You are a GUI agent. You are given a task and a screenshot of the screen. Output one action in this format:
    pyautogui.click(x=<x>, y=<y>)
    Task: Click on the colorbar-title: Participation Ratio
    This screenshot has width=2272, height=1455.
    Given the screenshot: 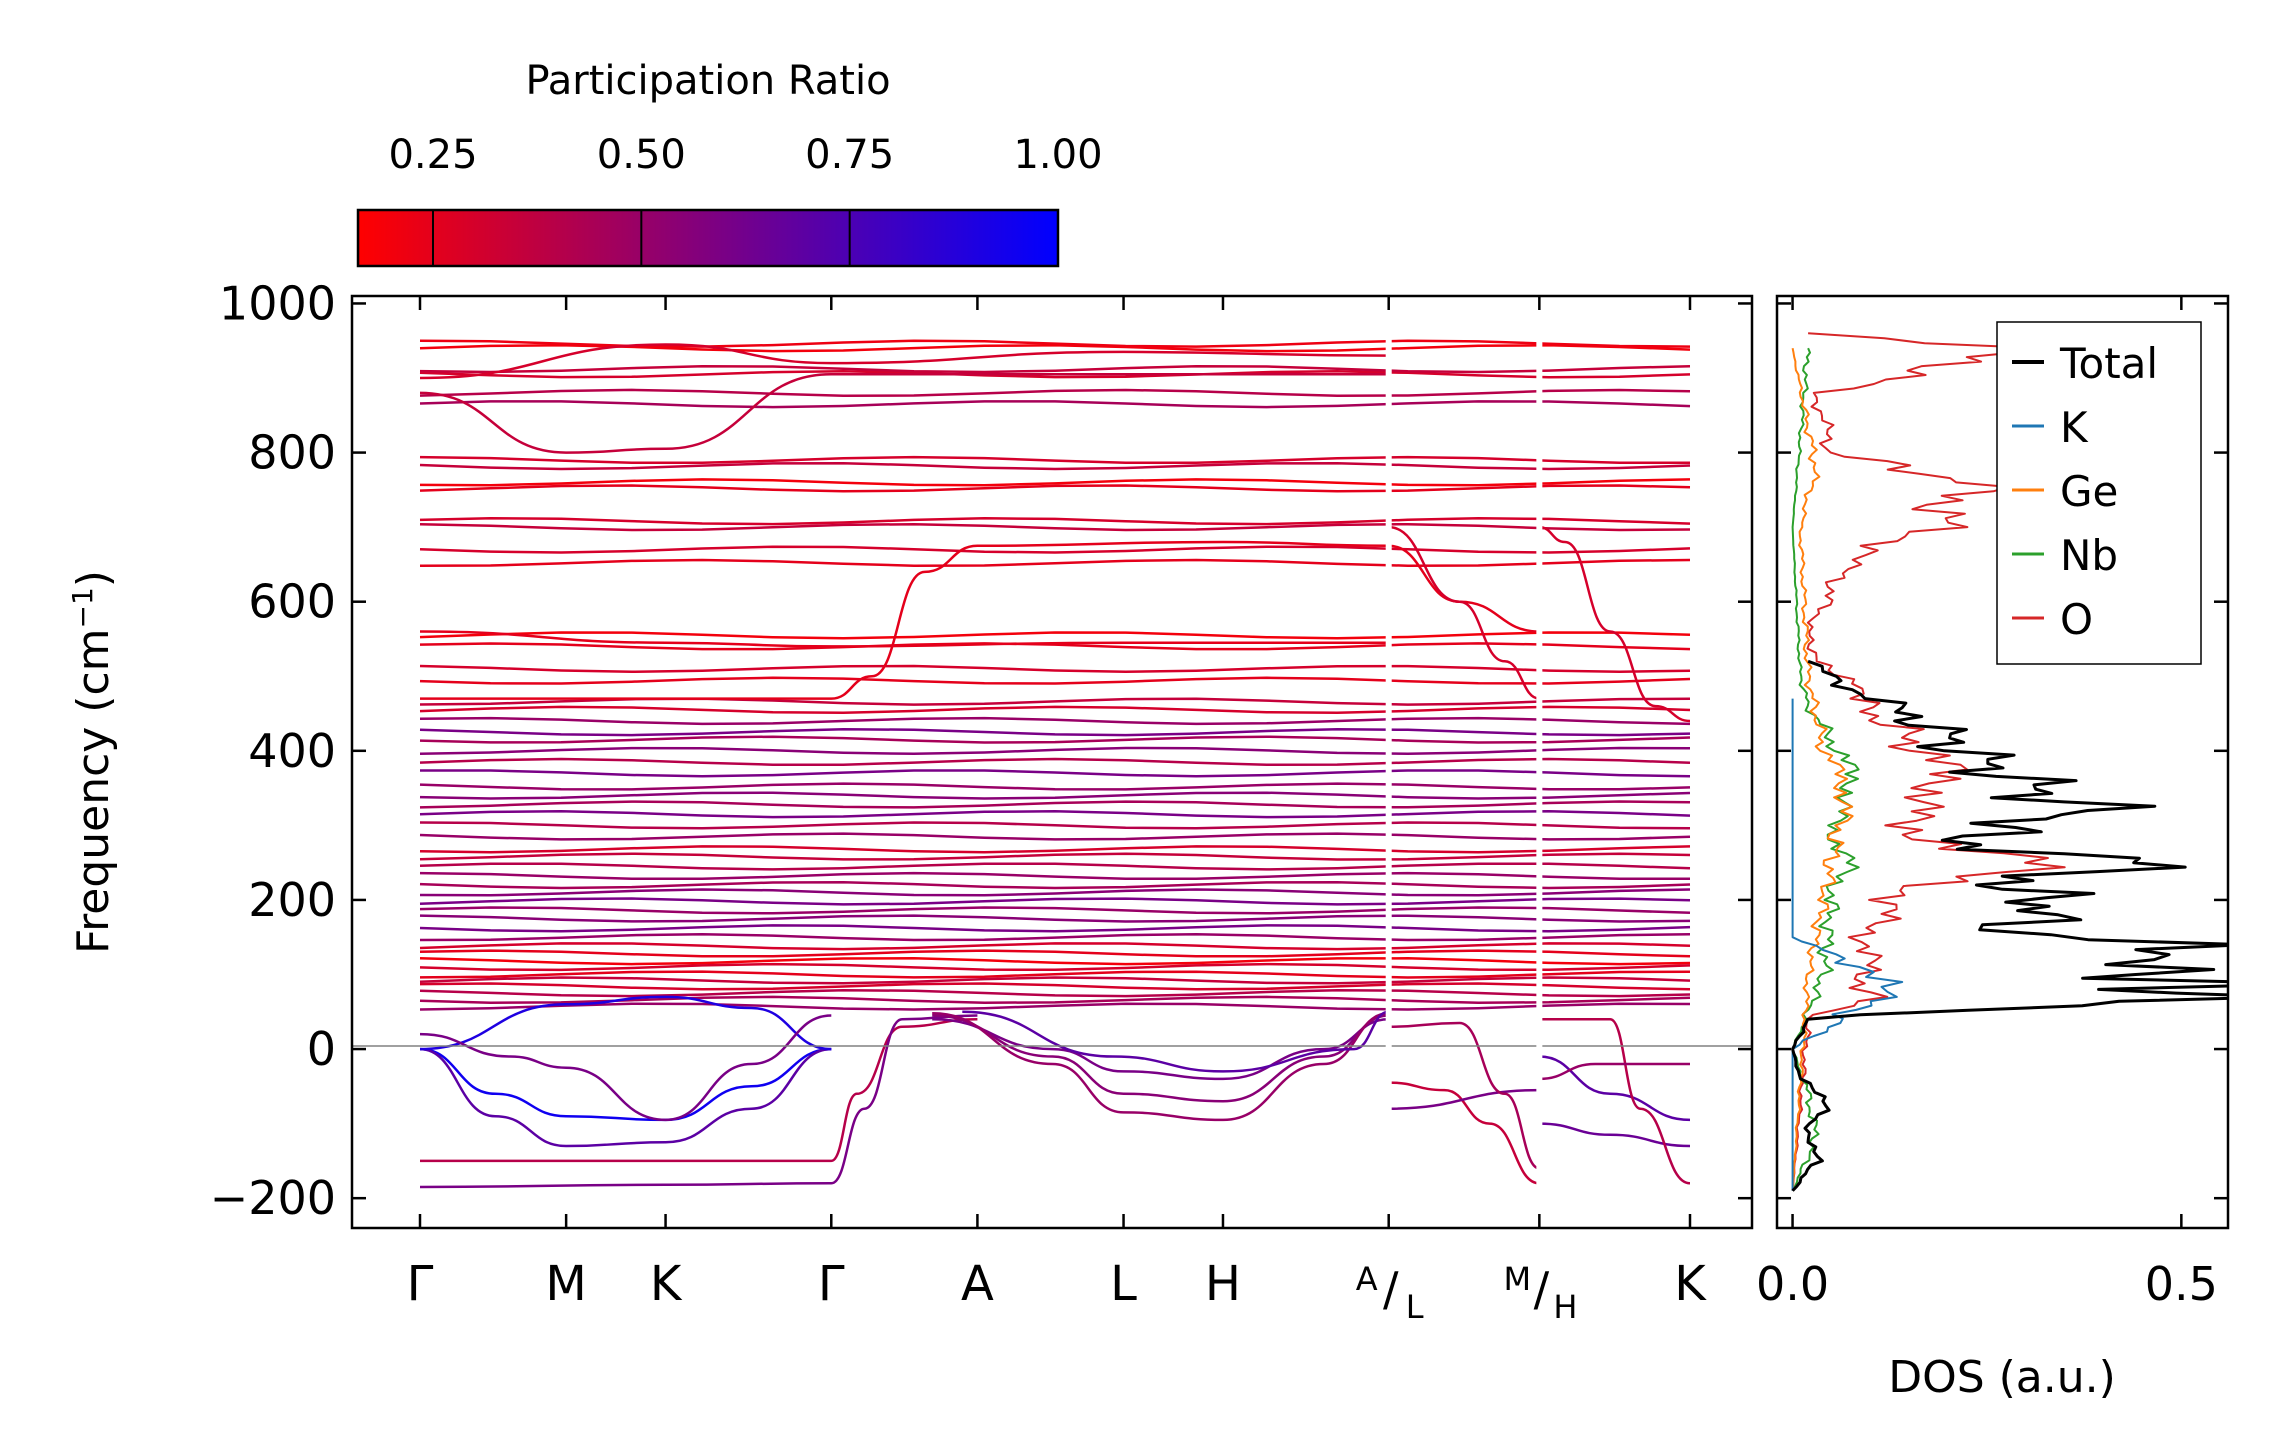 What is the action you would take?
    pyautogui.click(x=707, y=81)
    